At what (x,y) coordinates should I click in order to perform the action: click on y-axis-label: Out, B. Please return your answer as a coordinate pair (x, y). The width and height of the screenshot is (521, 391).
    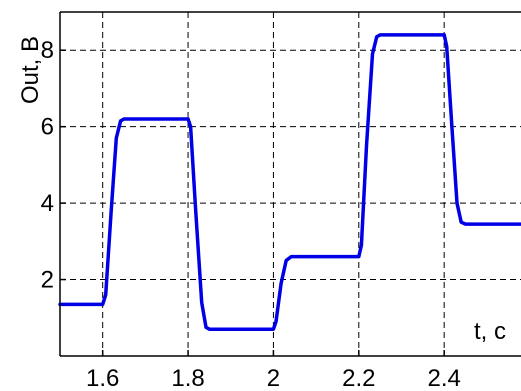
    Looking at the image, I should click on (30, 70).